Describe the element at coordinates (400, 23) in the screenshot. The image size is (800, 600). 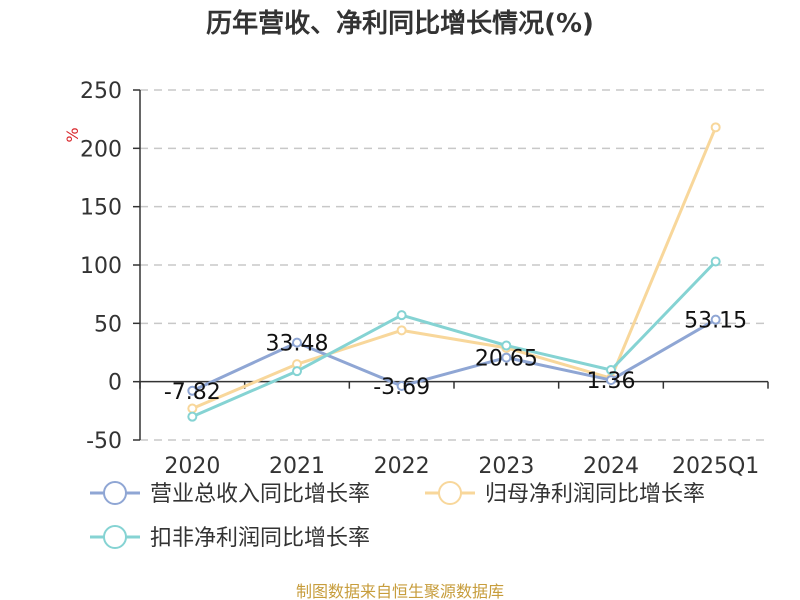
I see `chart-title: 历年营收、净利同比增长情况(%)` at that location.